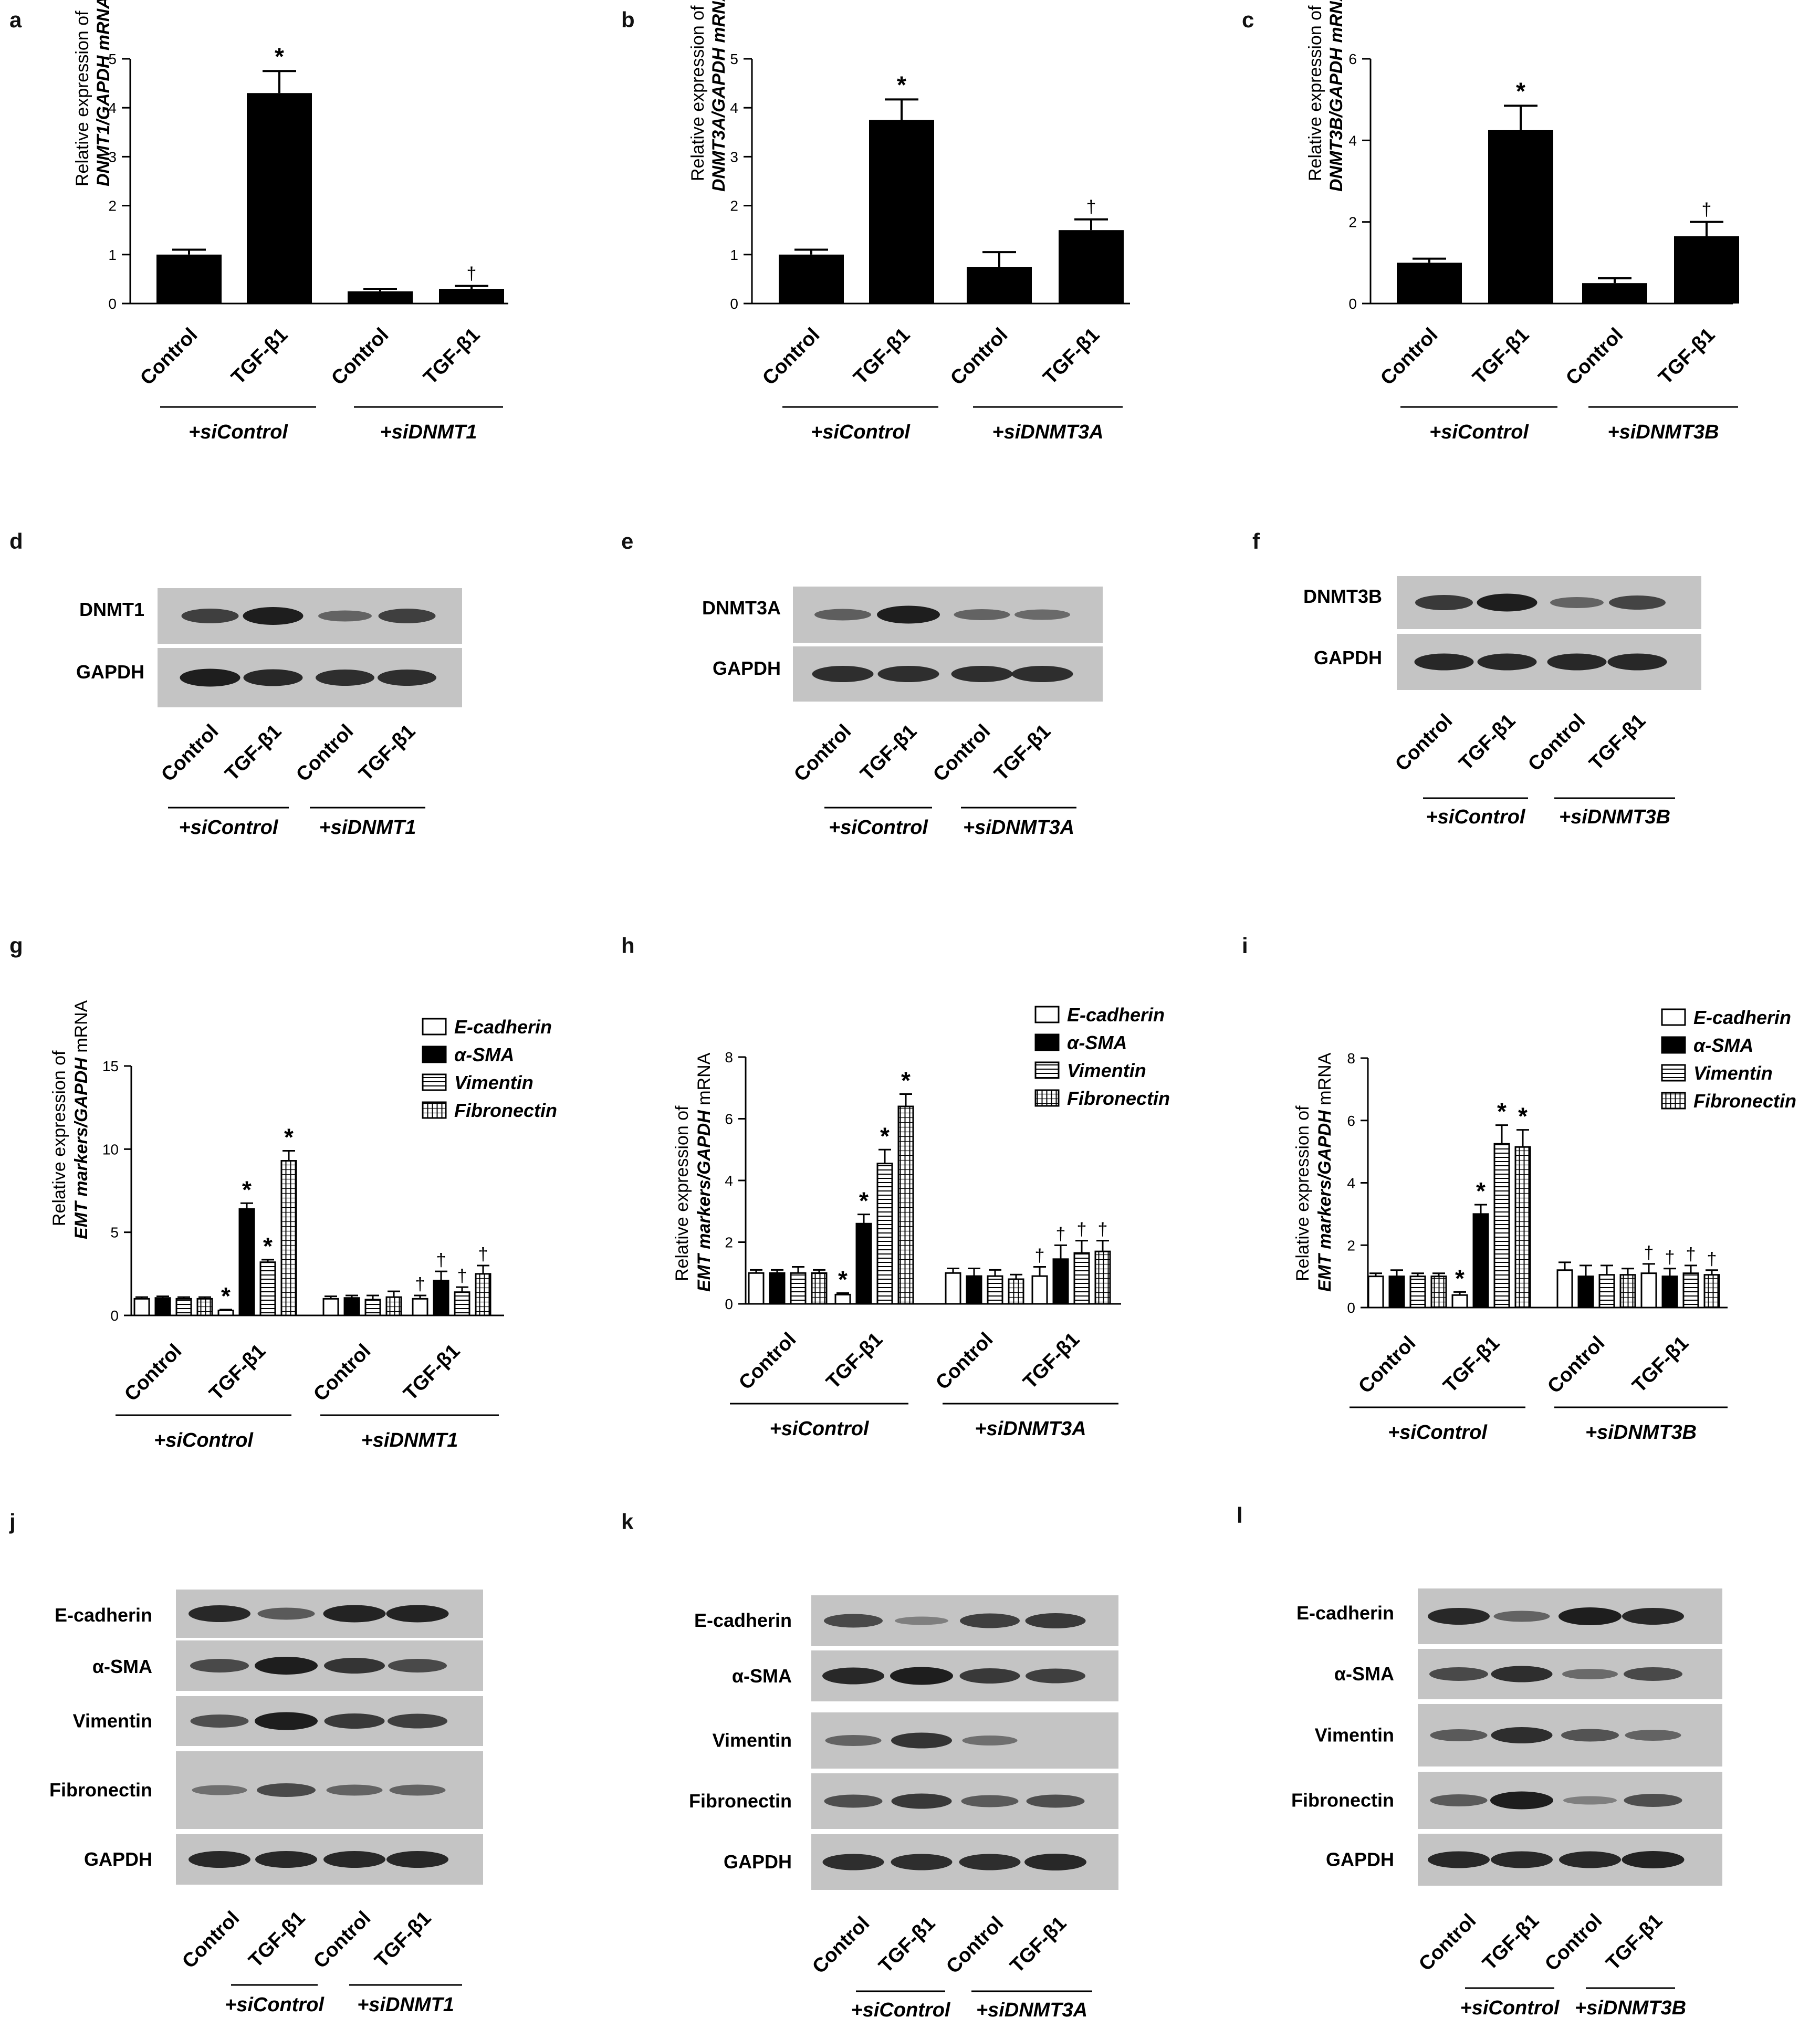 The height and width of the screenshot is (2028, 1820). I want to click on blot-band-d, so click(345, 678).